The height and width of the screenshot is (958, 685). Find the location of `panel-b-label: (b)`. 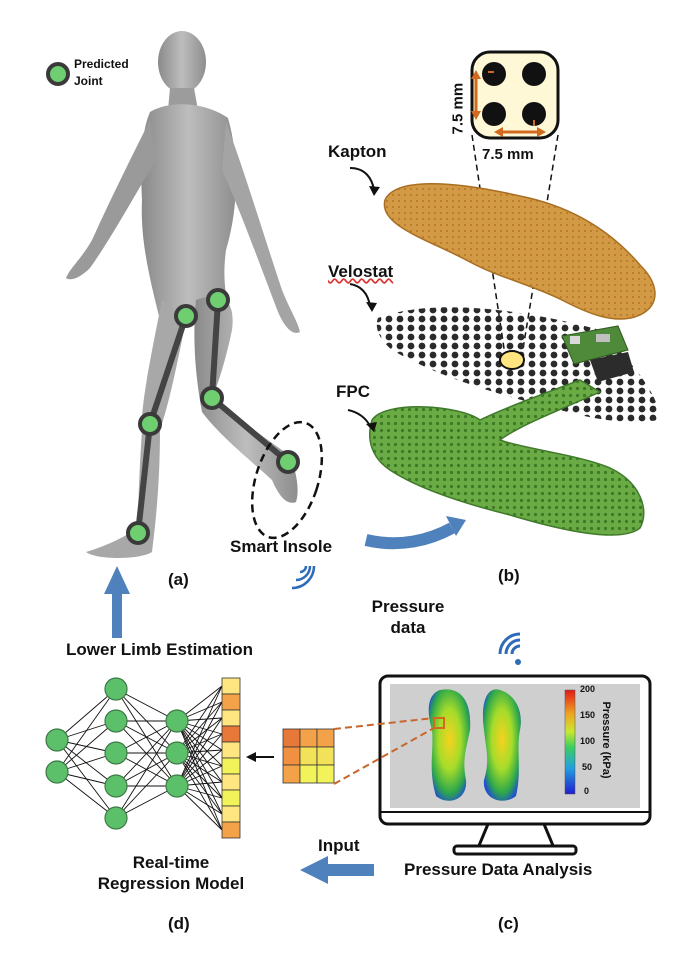

panel-b-label: (b) is located at coordinates (509, 575).